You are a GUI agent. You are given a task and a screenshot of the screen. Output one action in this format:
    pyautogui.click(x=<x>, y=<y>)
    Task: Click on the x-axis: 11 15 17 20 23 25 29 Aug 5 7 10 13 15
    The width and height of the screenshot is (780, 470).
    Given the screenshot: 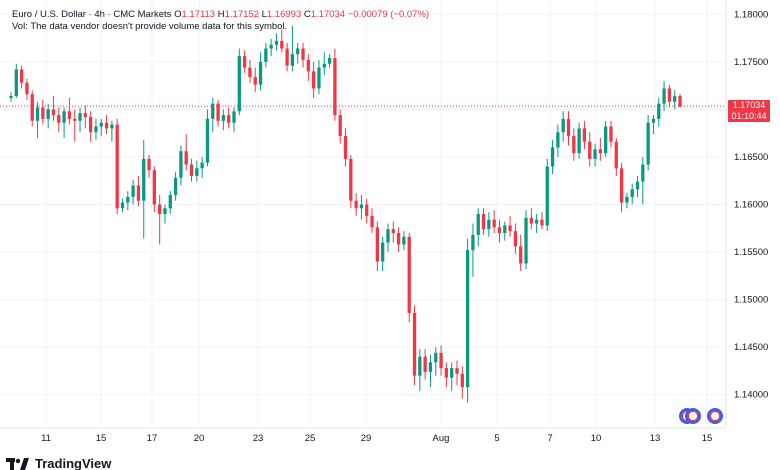 What is the action you would take?
    pyautogui.click(x=376, y=438)
    